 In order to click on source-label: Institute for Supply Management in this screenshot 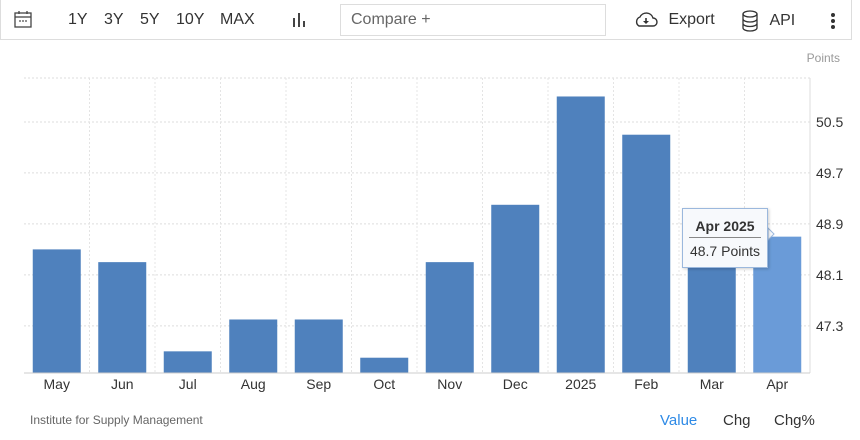, I will do `click(116, 420)`.